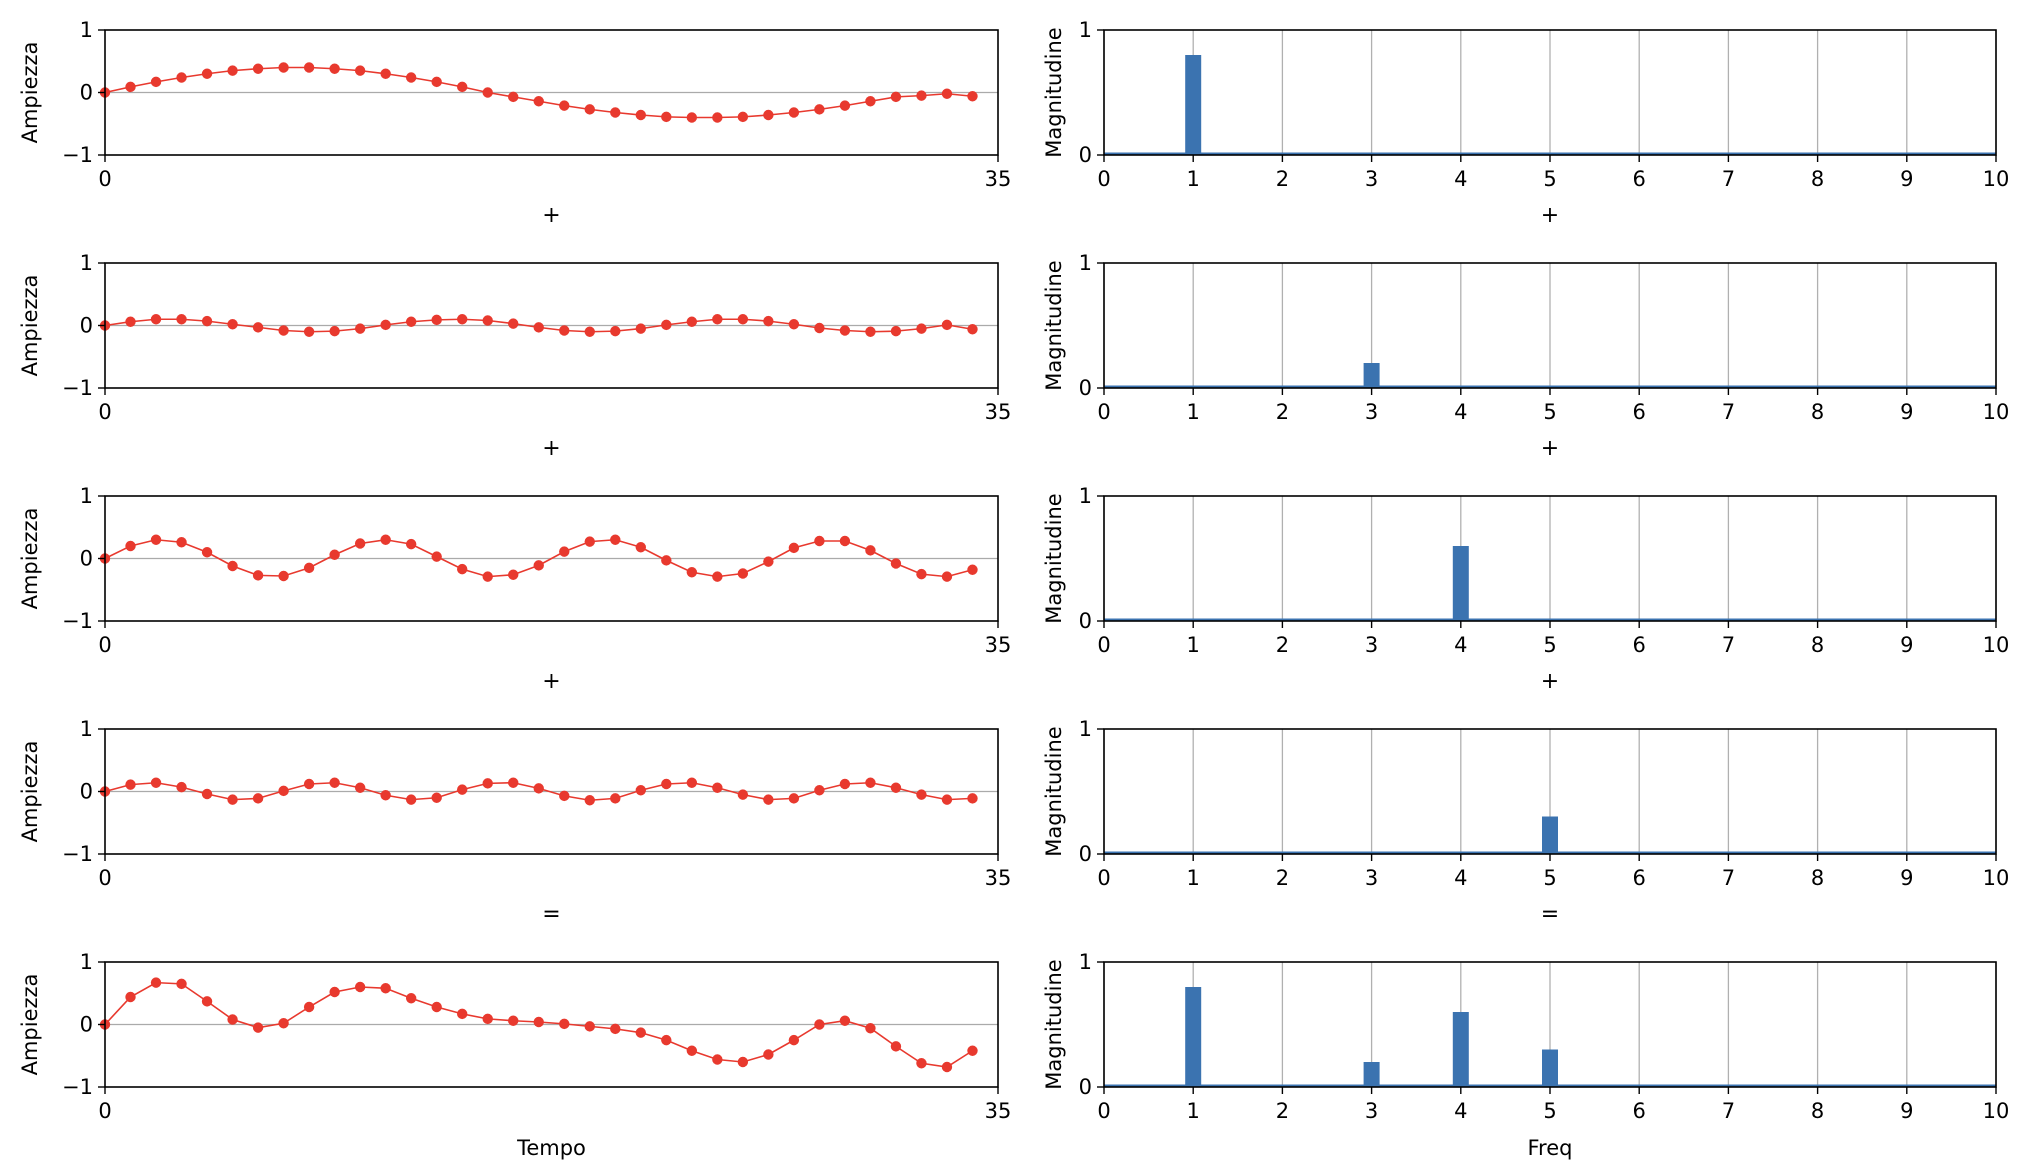 The image size is (2026, 1168). I want to click on freq-panel-2: 0 1 2 3 4 5 6 7 8 9 10 0 1 Magnitudine +, so click(1525, 356).